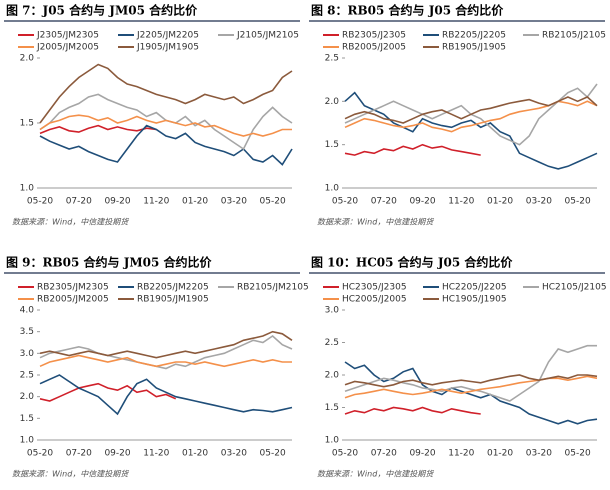 This screenshot has height=490, width=610. Describe the element at coordinates (27, 332) in the screenshot. I see `y-tick-label: 3.5` at that location.